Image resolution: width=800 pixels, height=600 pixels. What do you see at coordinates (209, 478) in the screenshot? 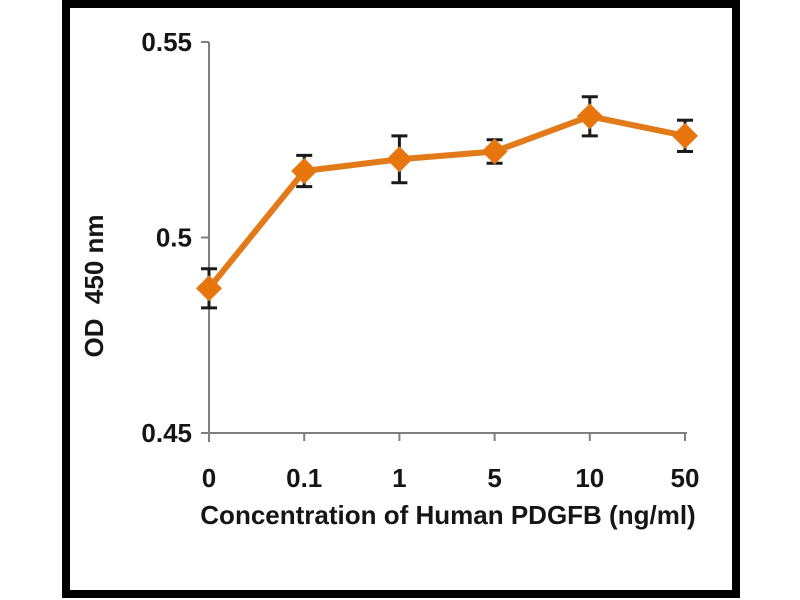
I see `x-tick-label: 0` at bounding box center [209, 478].